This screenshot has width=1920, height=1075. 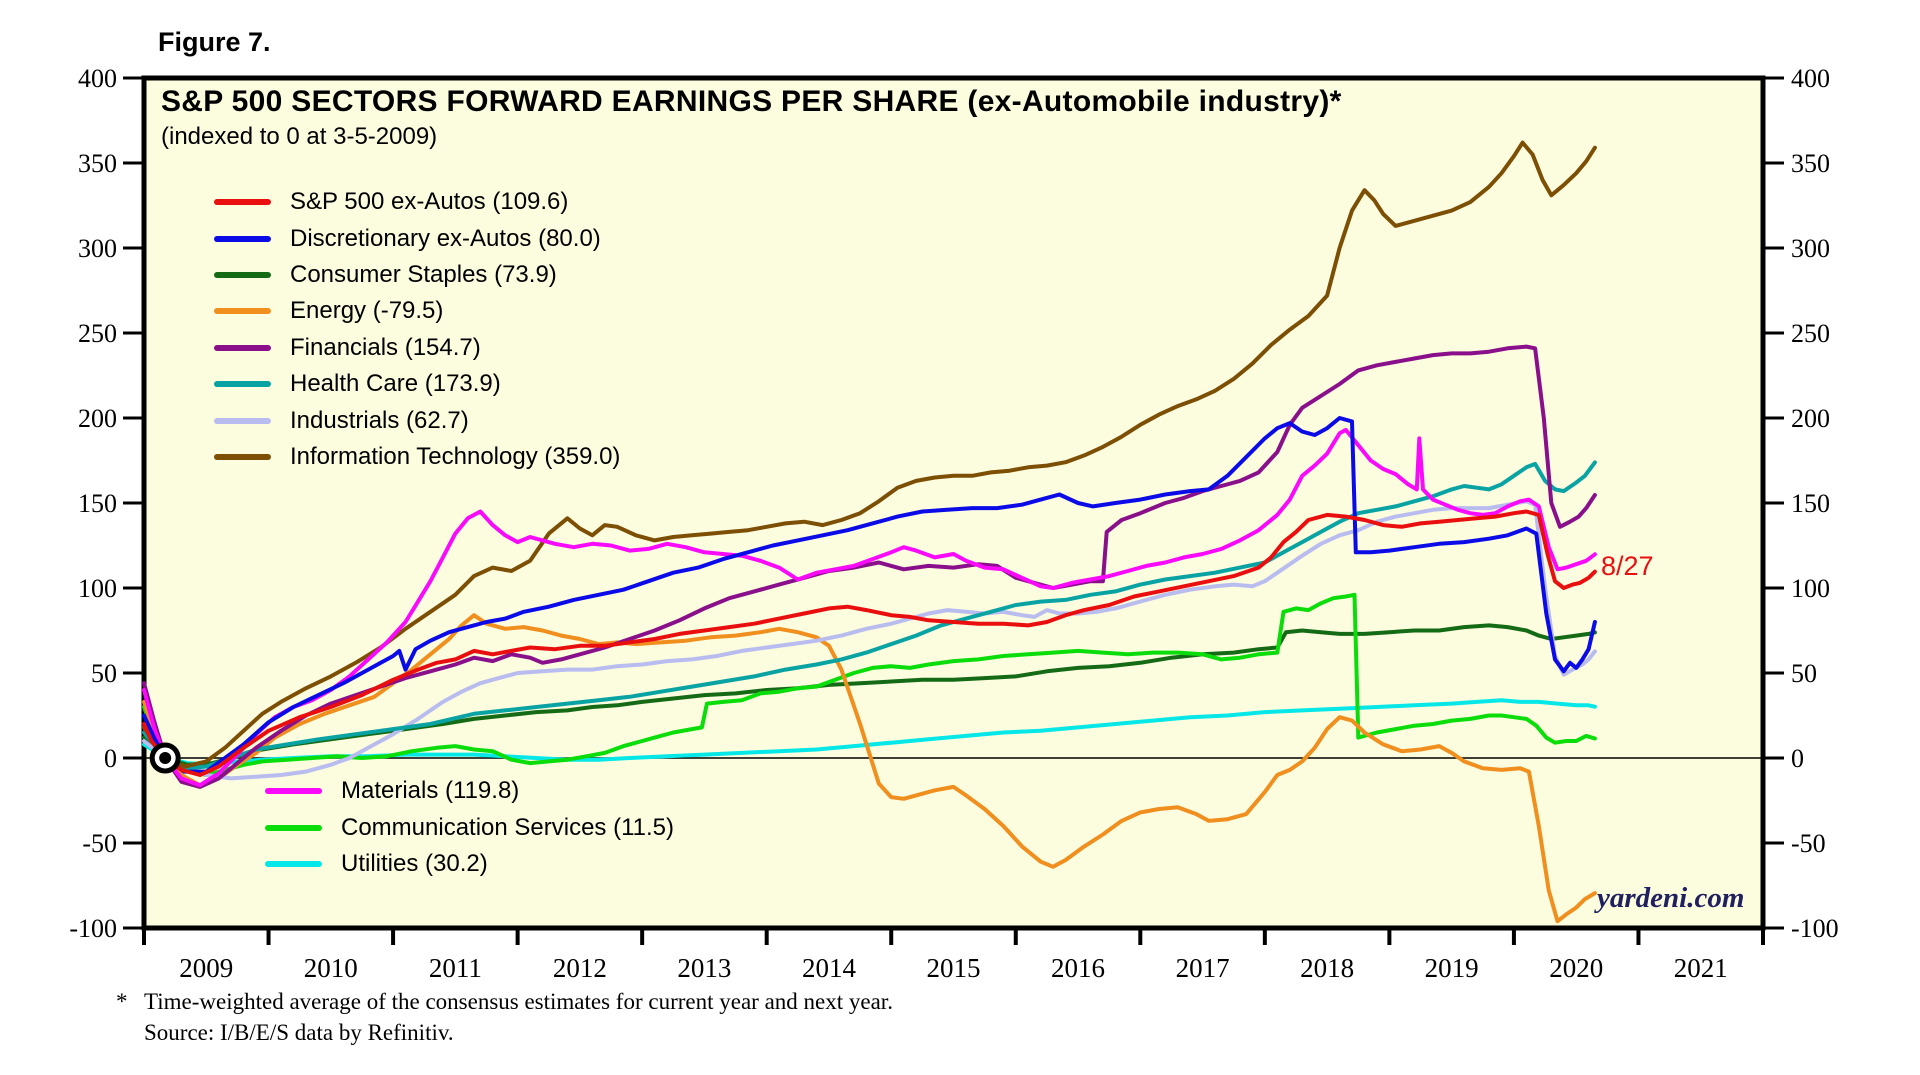 I want to click on legend-swatch-financials, so click(x=242, y=347).